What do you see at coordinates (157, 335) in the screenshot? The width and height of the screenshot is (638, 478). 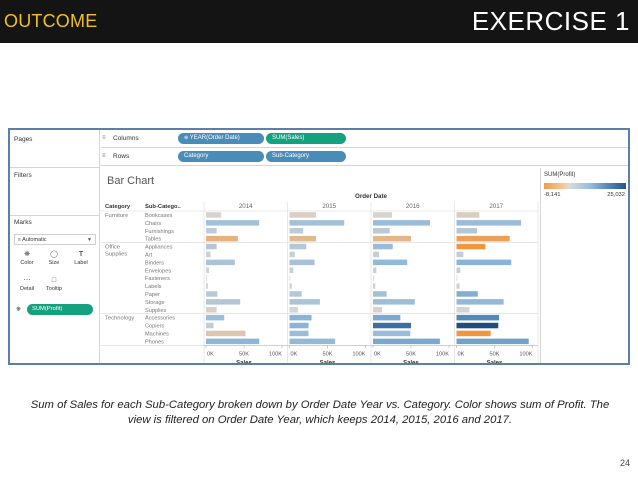 I see `sub-category-label: Machines` at bounding box center [157, 335].